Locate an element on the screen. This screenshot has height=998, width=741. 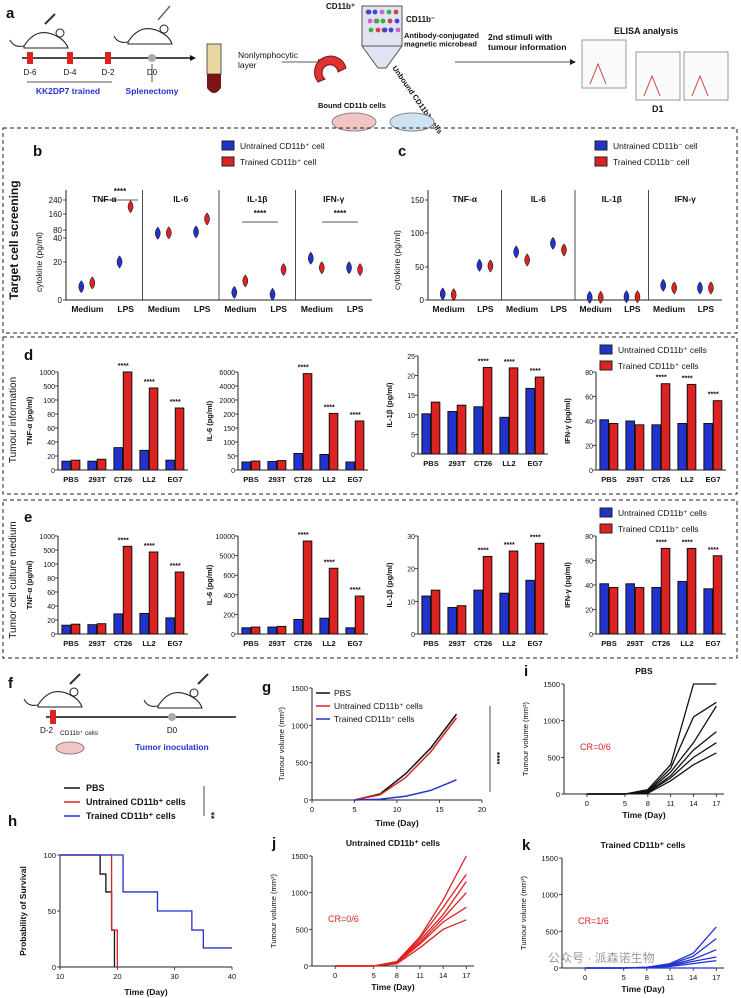
panel-i-y-tick: 0 is located at coordinates (558, 794).